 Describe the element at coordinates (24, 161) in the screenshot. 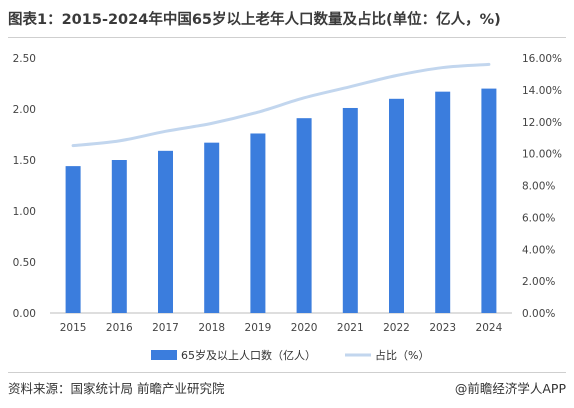

I see `y-left-tick-label: 1.50` at that location.